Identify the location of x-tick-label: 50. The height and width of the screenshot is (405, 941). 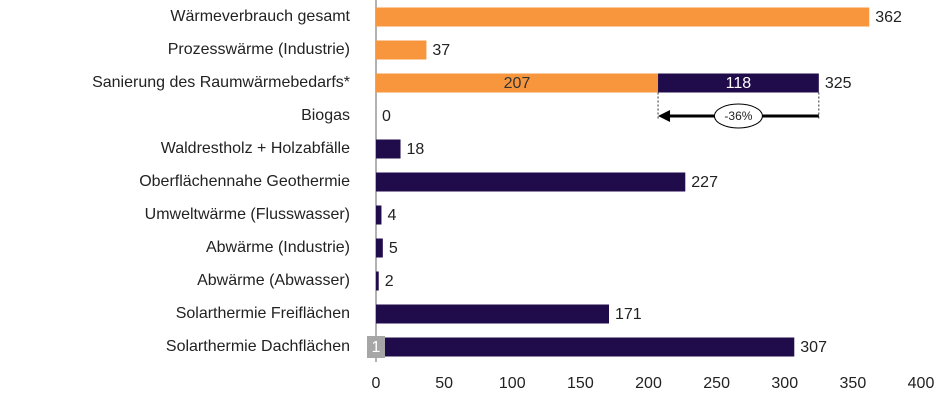
(444, 383).